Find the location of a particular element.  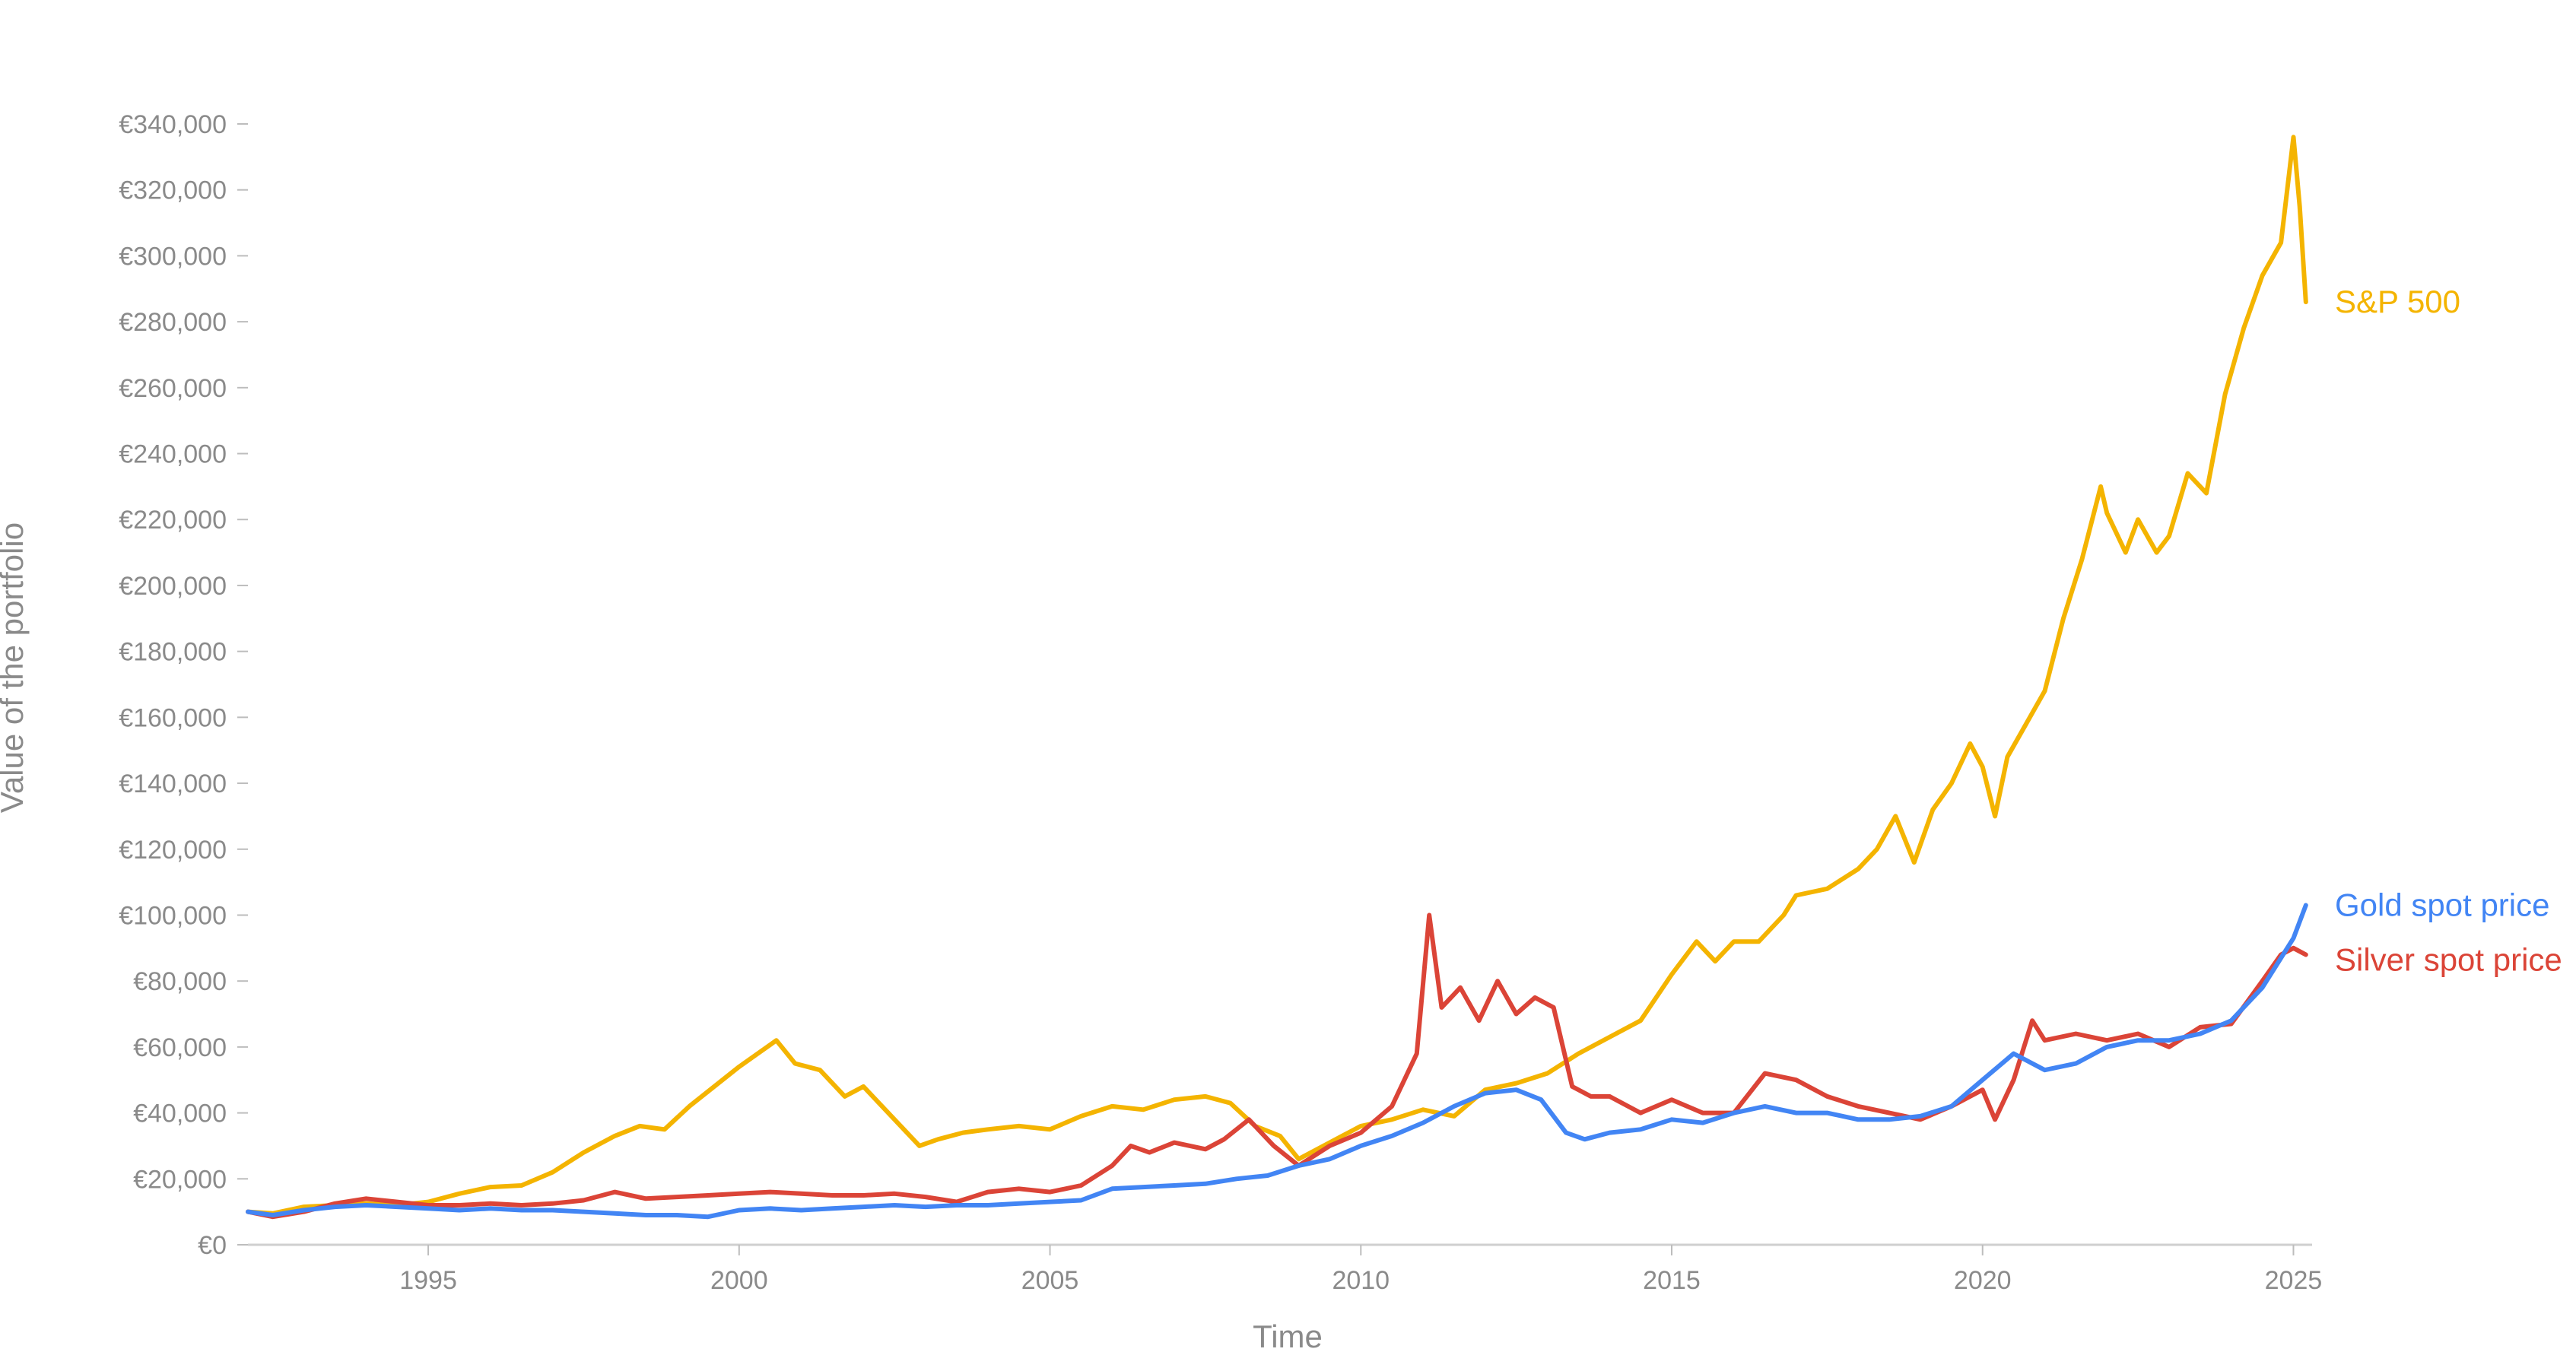

x-tick-label: 1995 is located at coordinates (428, 1280).